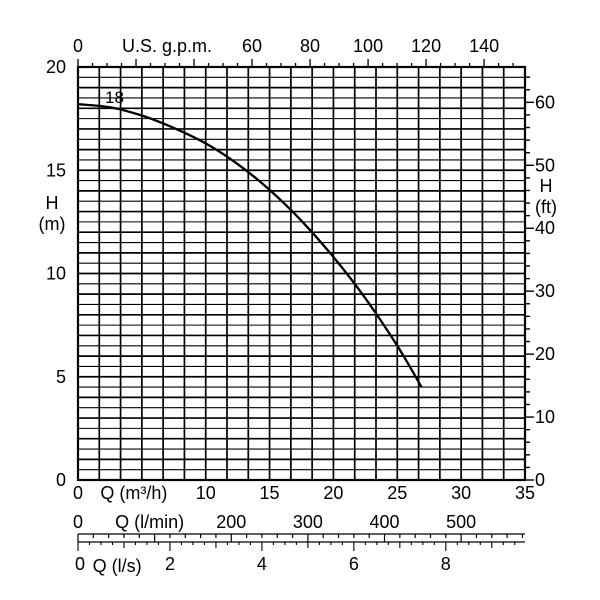 The width and height of the screenshot is (600, 600). Describe the element at coordinates (252, 46) in the screenshot. I see `top-tick-label: 60` at that location.